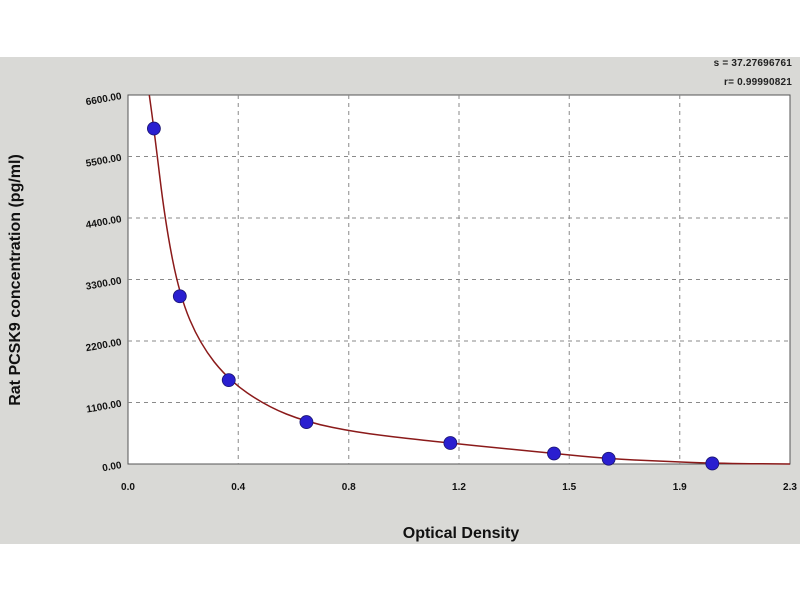  What do you see at coordinates (349, 487) in the screenshot?
I see `x-tick-label: 0.8` at bounding box center [349, 487].